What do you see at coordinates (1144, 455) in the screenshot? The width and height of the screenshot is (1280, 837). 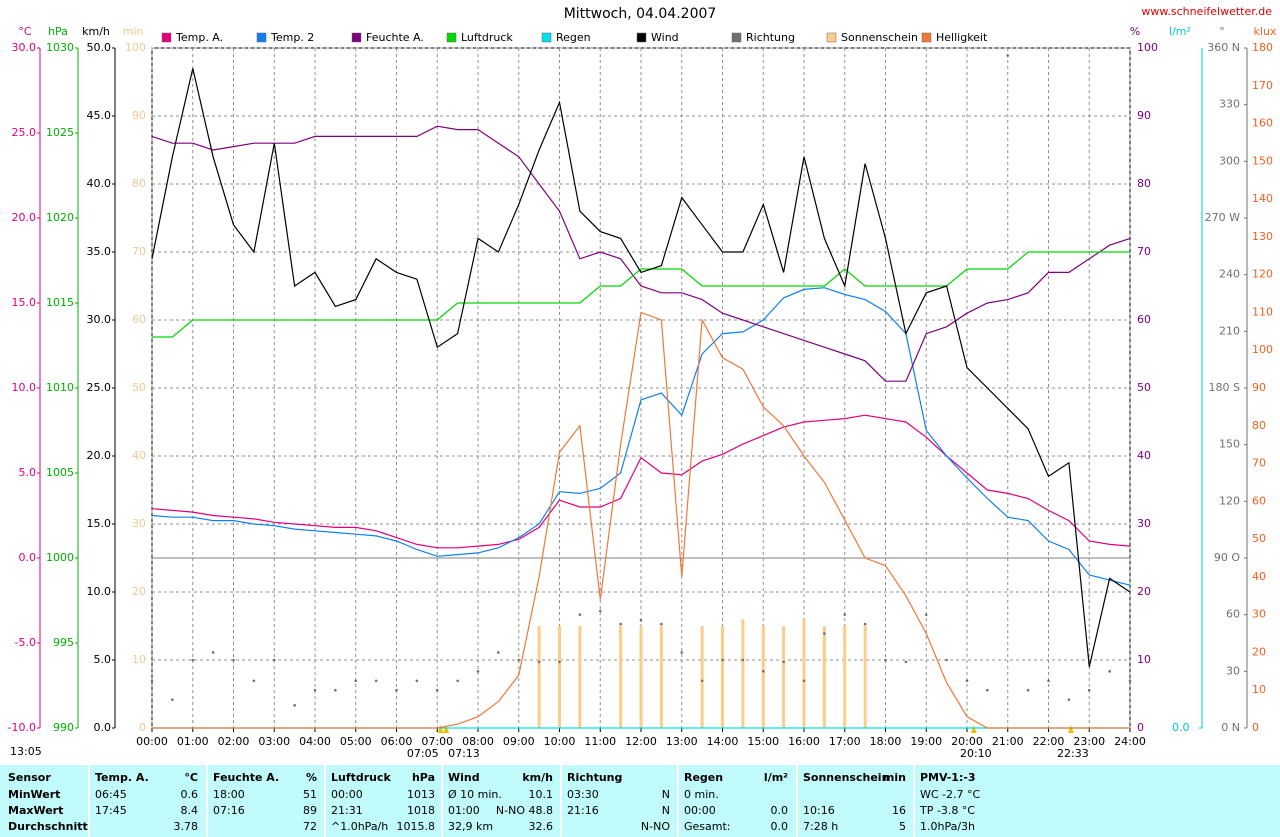 I see `y-tick-label: 40` at bounding box center [1144, 455].